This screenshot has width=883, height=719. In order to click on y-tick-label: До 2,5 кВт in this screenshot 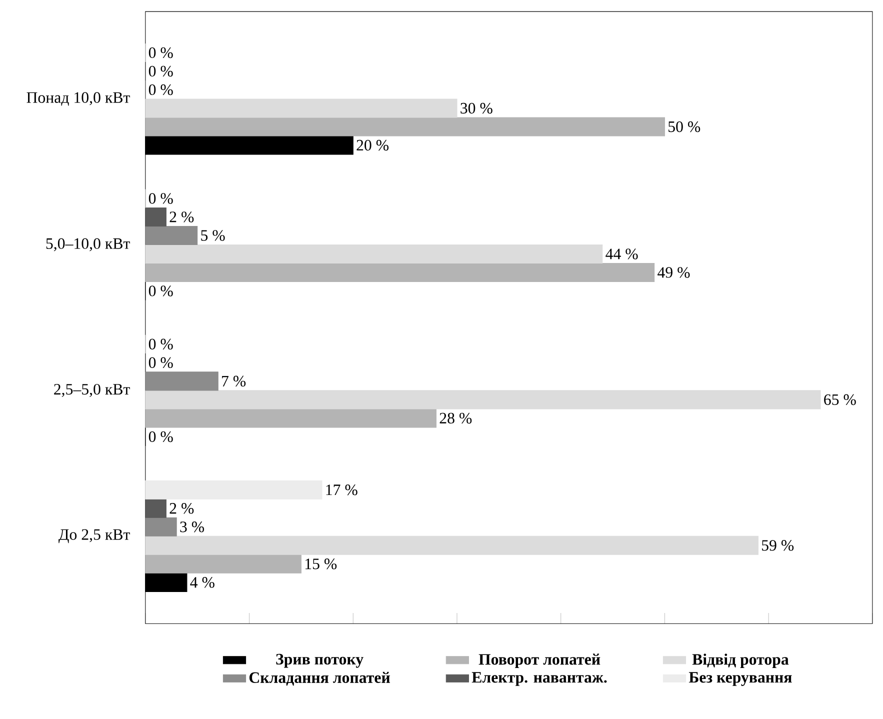, I will do `click(94, 536)`.